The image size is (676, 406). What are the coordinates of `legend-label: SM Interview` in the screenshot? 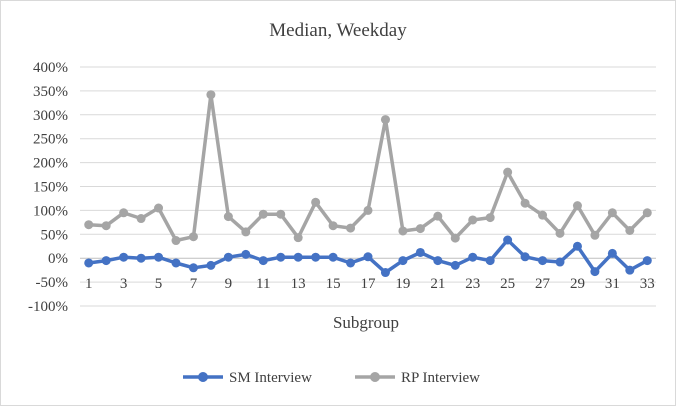 It's located at (270, 378).